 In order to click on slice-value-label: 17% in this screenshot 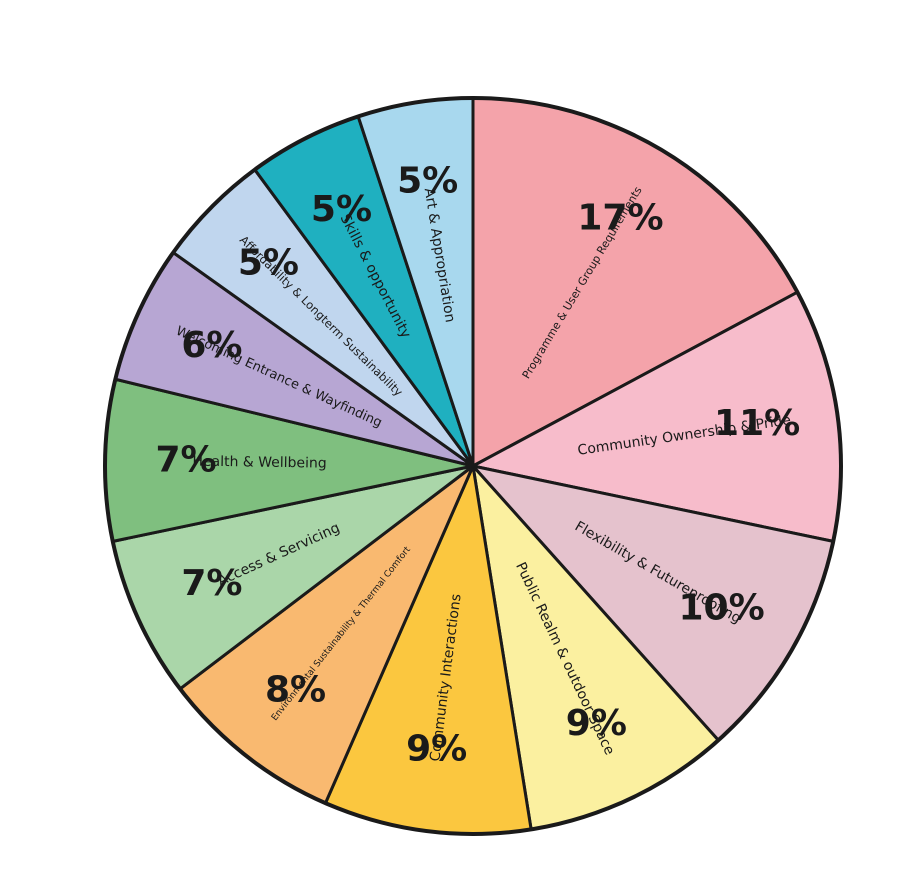, I will do `click(620, 218)`.